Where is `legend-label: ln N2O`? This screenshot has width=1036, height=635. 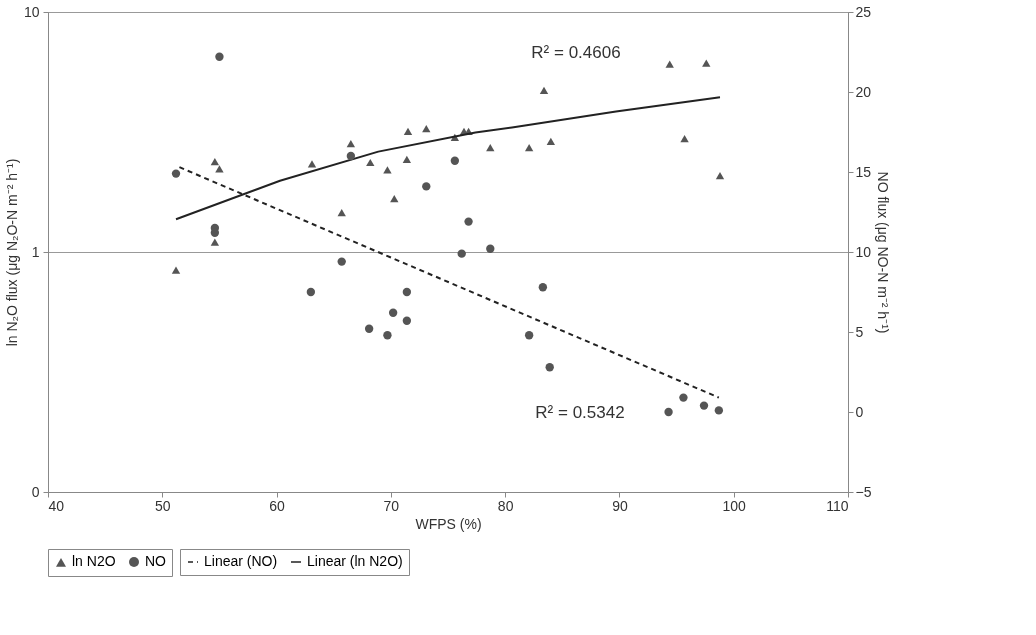 legend-label: ln N2O is located at coordinates (94, 561).